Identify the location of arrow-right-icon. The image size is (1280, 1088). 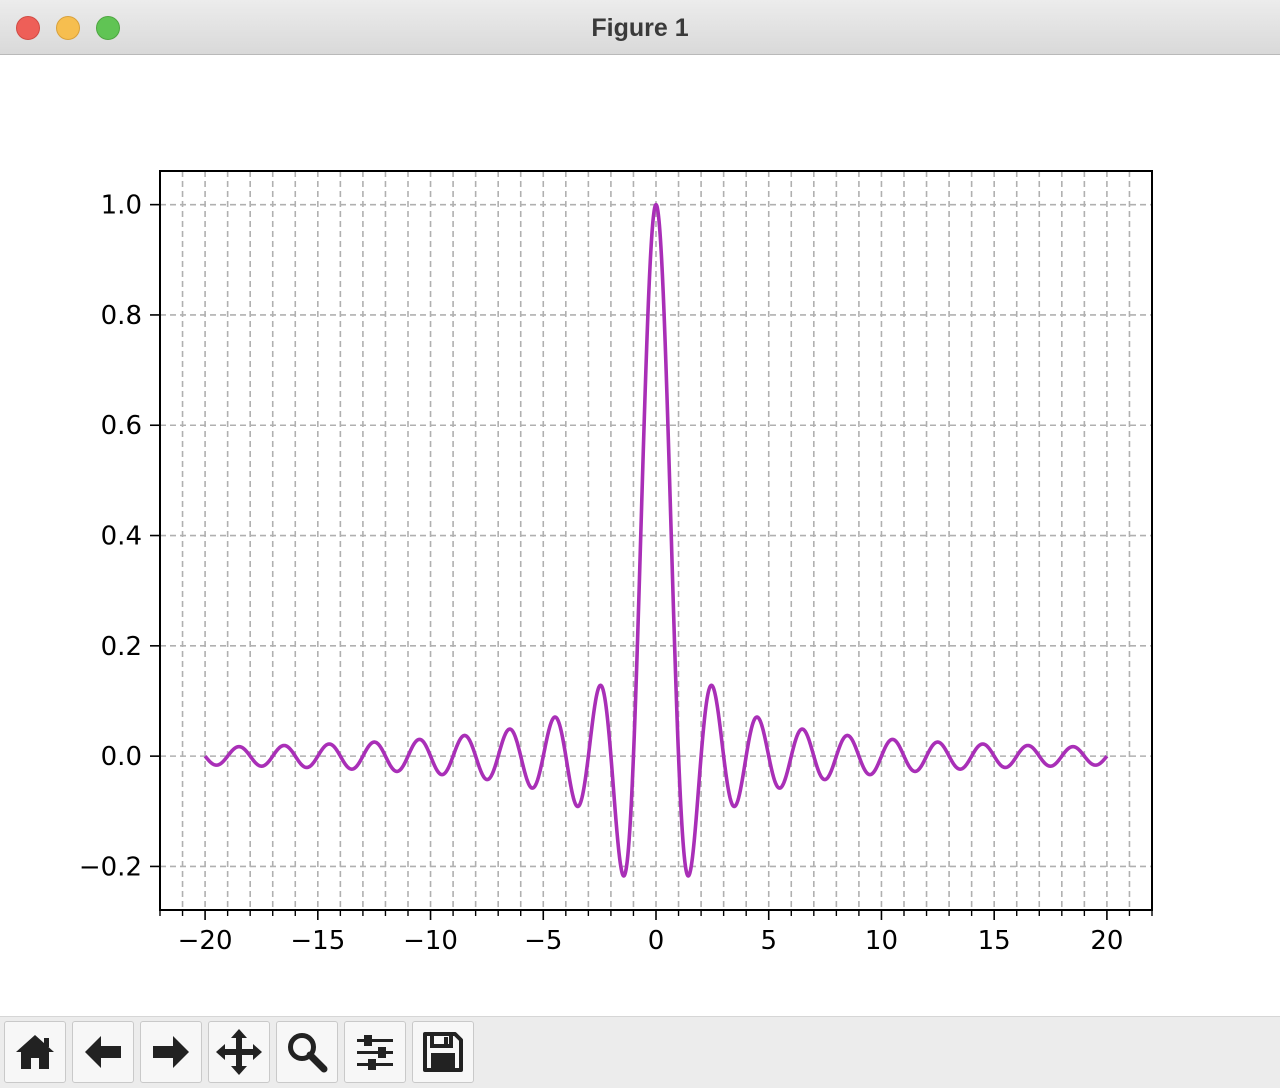
(171, 1052).